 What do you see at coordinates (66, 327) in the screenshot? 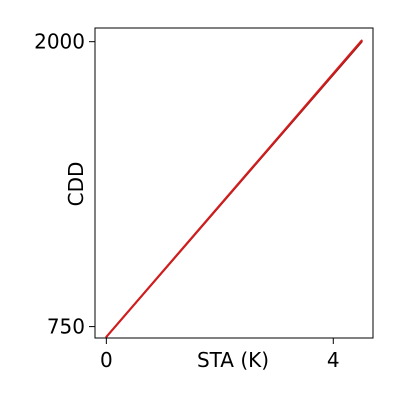
I see `y-tick-label: 750` at bounding box center [66, 327].